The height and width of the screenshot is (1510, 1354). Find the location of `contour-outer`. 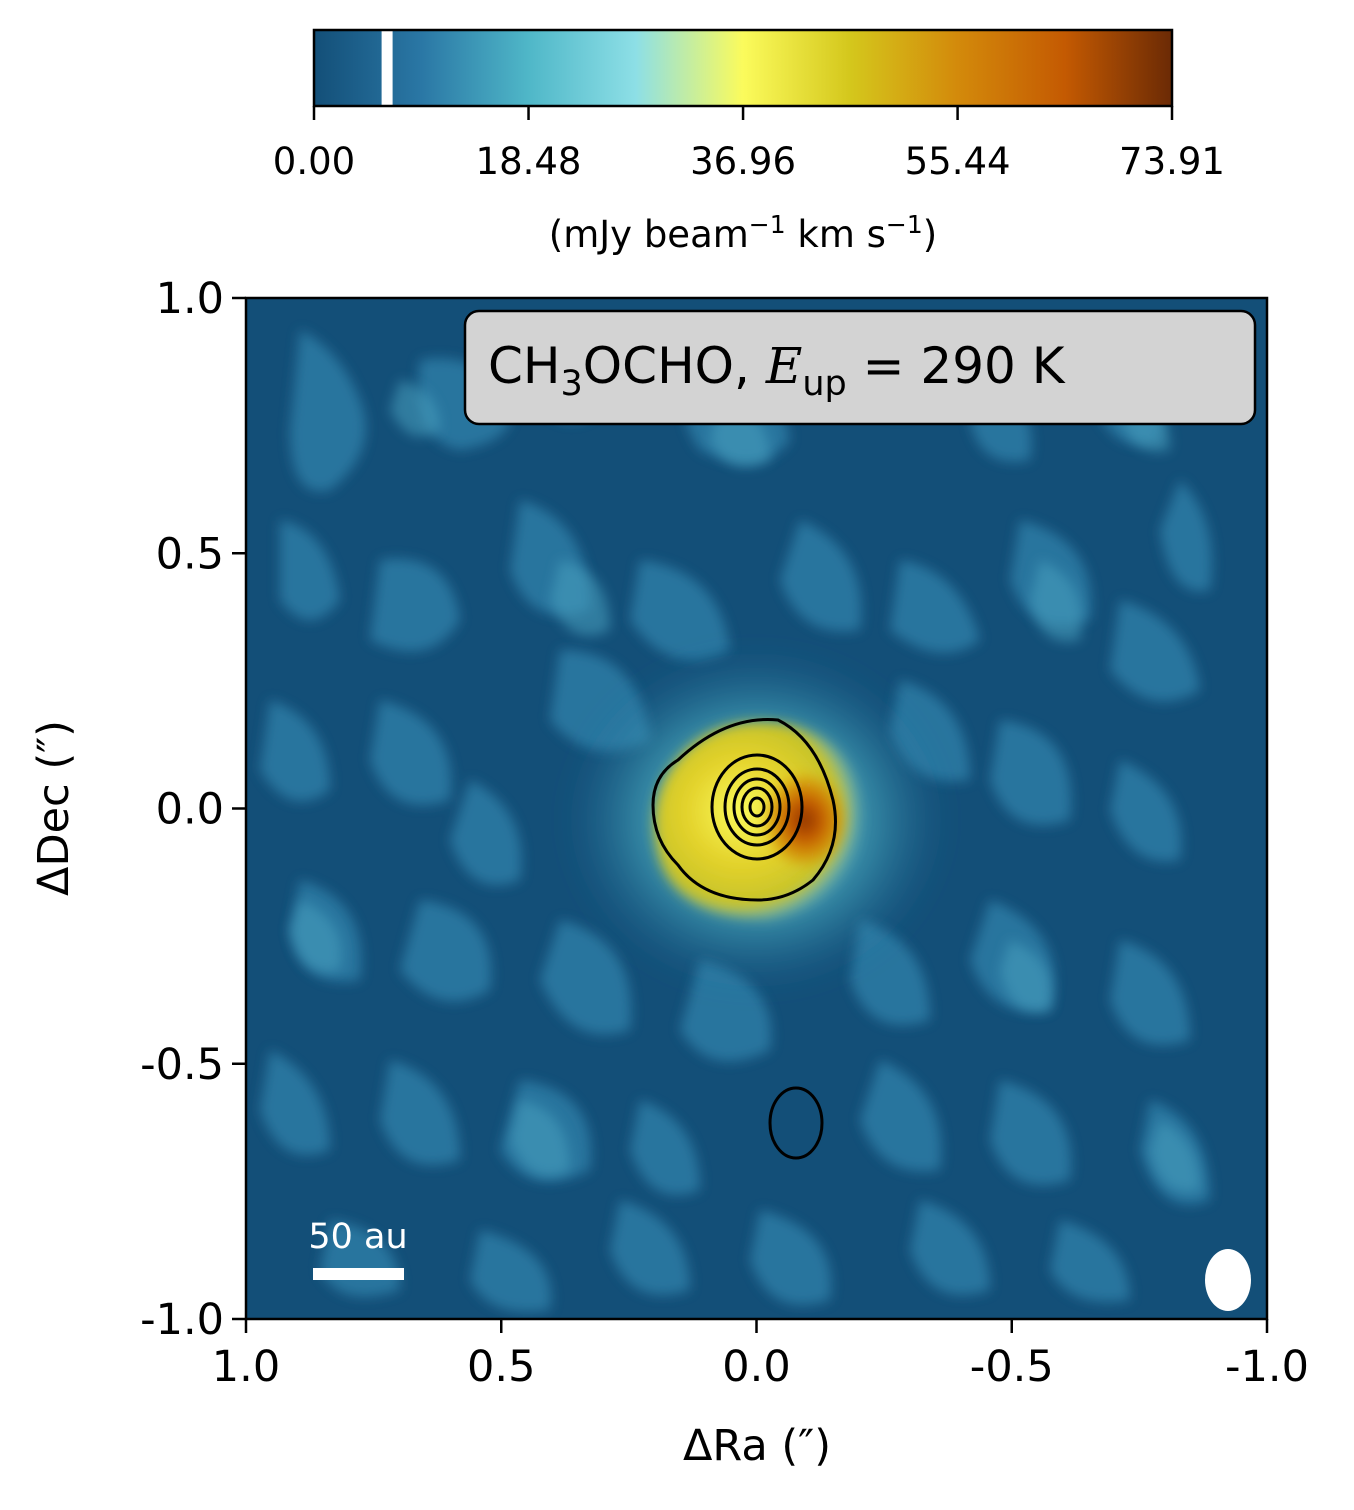

contour-outer is located at coordinates (744, 810).